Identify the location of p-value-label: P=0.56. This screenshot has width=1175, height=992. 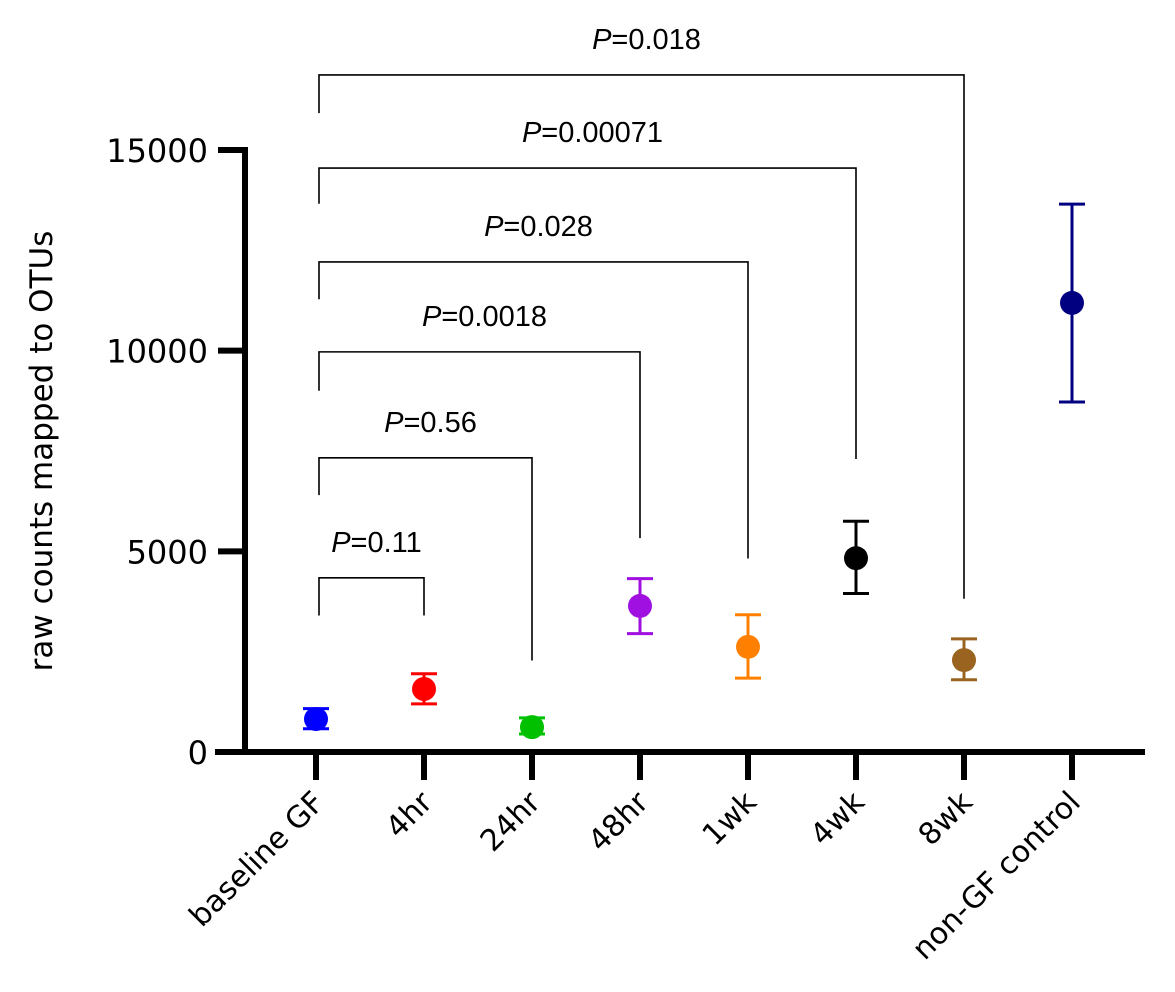
(430, 423).